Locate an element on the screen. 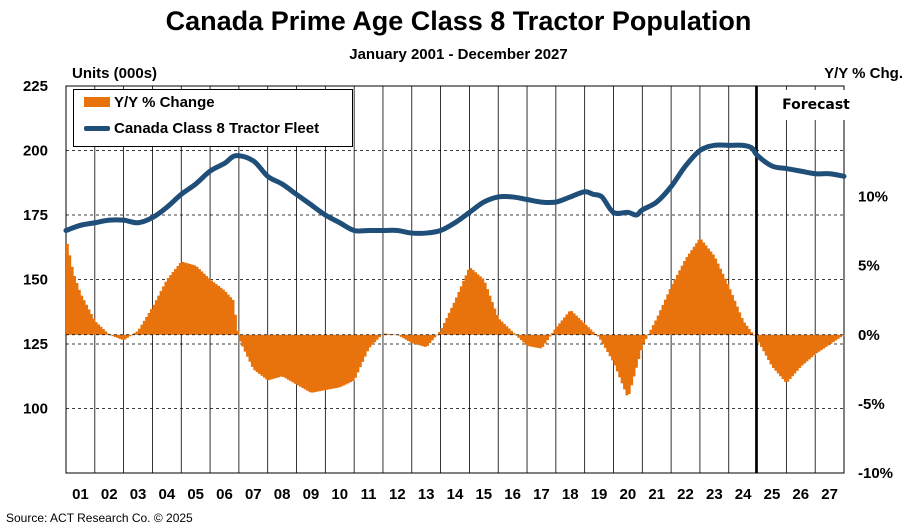  source-note: Source: ACT Research Co. © 2025 is located at coordinates (99, 518).